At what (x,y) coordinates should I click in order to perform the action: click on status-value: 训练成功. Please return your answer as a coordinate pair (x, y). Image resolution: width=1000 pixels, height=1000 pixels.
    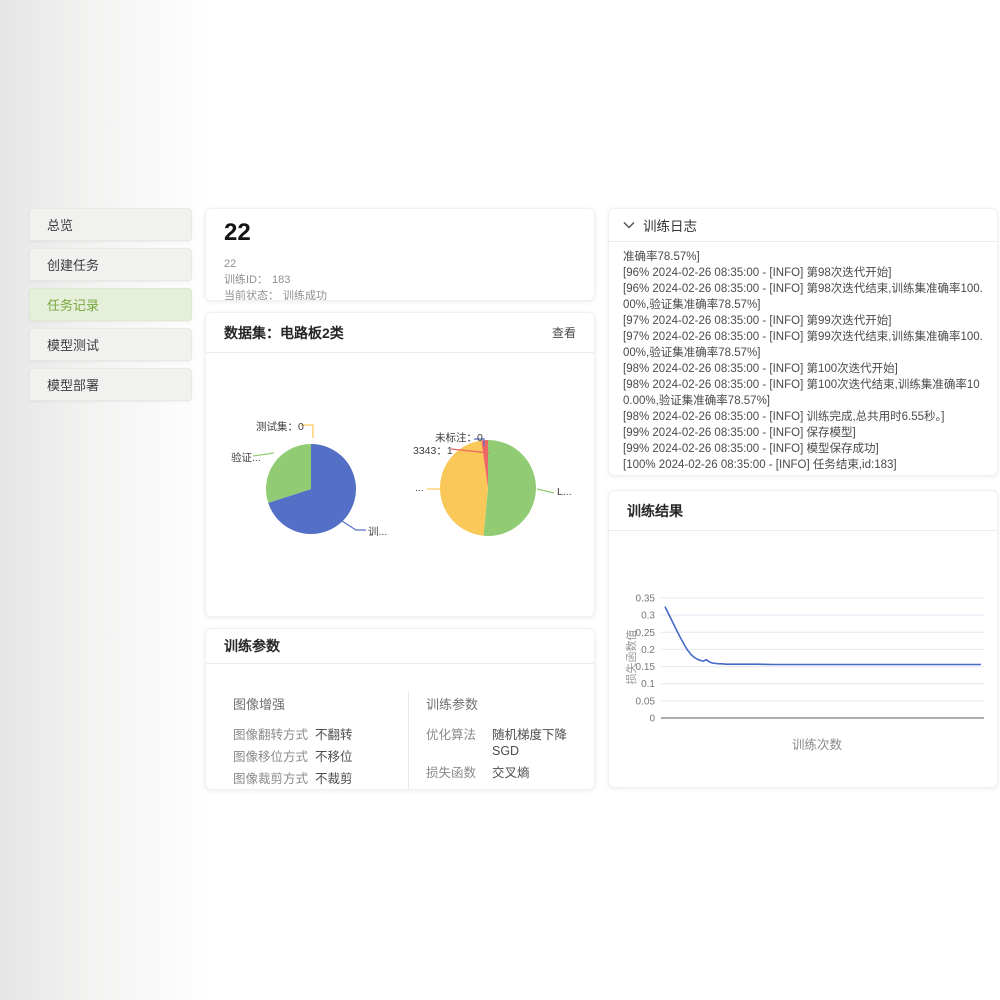
    Looking at the image, I should click on (305, 295).